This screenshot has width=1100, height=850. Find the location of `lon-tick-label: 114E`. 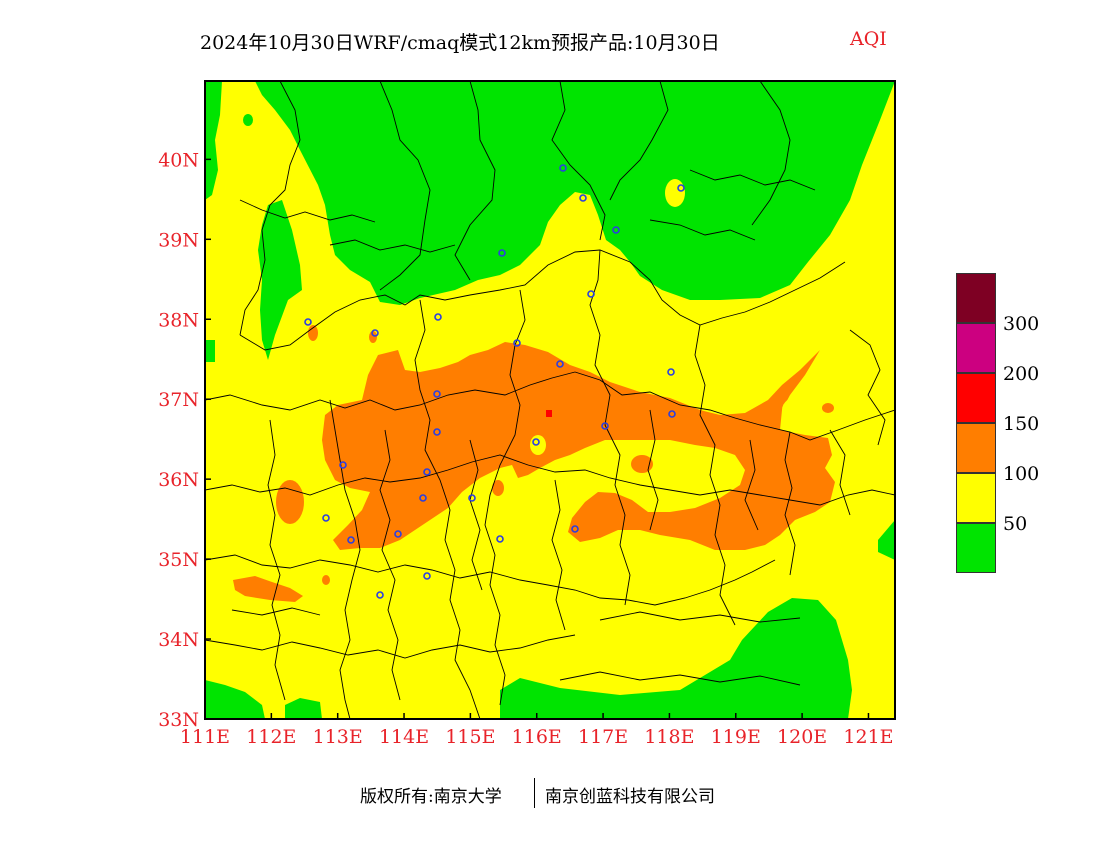

lon-tick-label: 114E is located at coordinates (404, 737).